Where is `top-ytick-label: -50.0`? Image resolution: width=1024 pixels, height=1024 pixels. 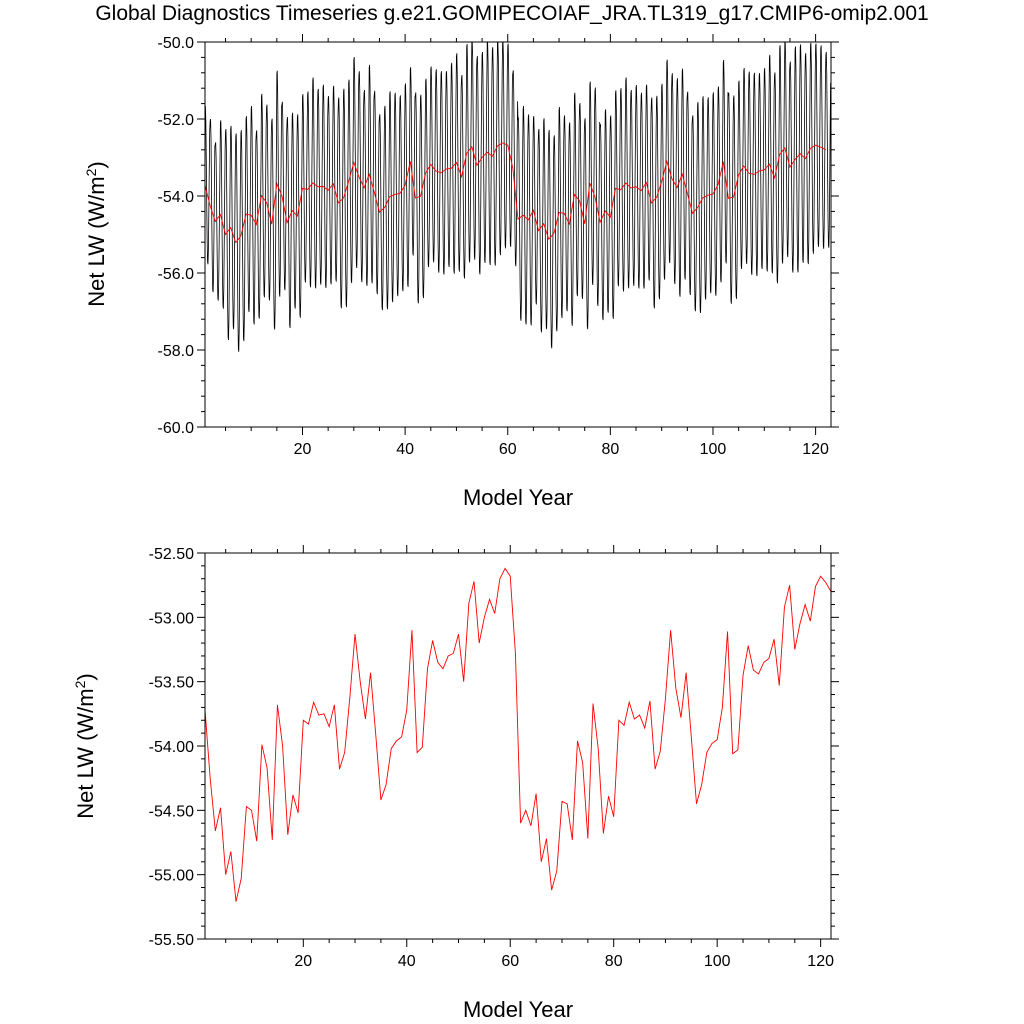 top-ytick-label: -50.0 is located at coordinates (176, 43).